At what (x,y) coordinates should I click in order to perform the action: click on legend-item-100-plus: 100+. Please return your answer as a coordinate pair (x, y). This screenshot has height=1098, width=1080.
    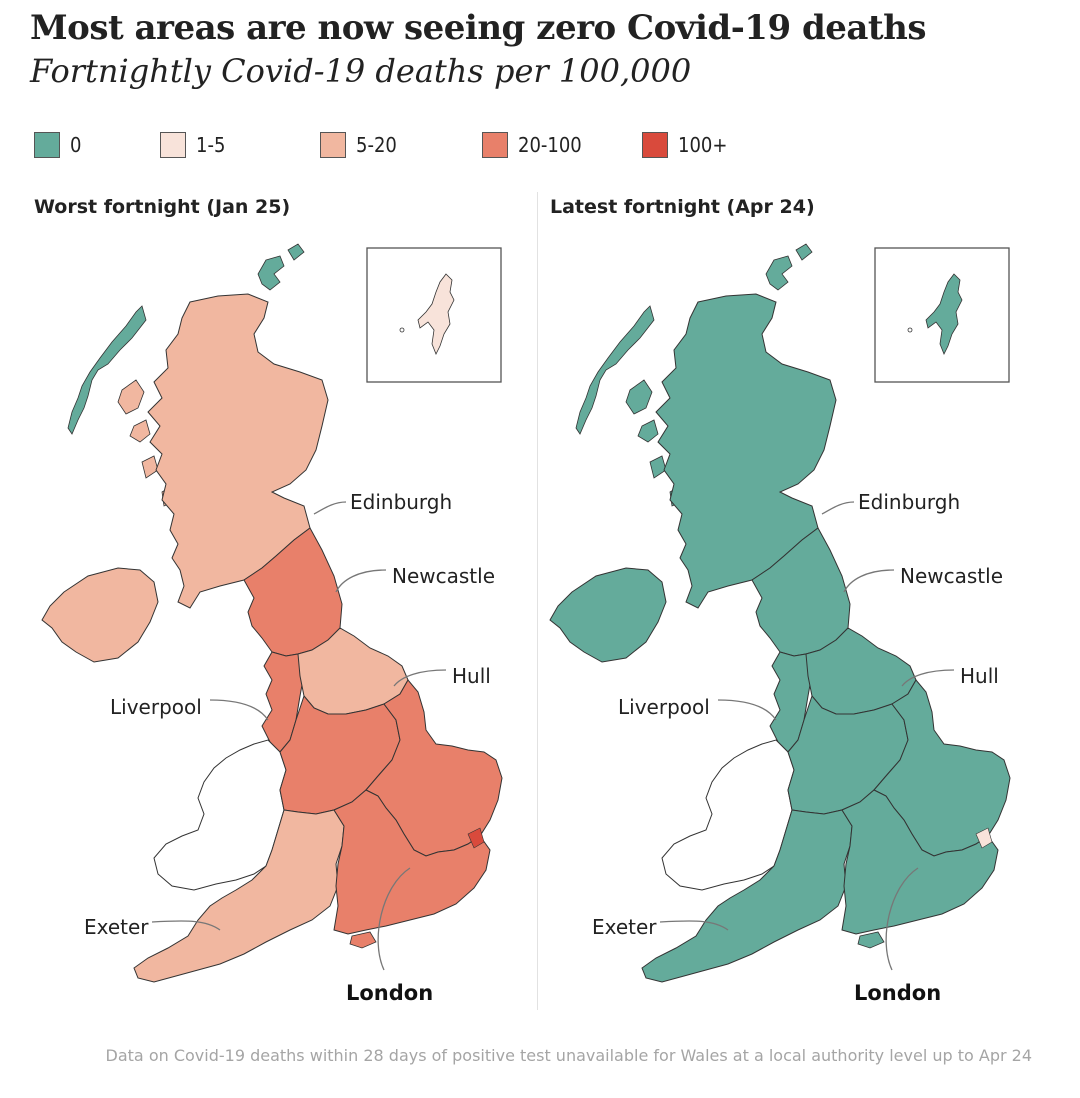
    Looking at the image, I should click on (684, 145).